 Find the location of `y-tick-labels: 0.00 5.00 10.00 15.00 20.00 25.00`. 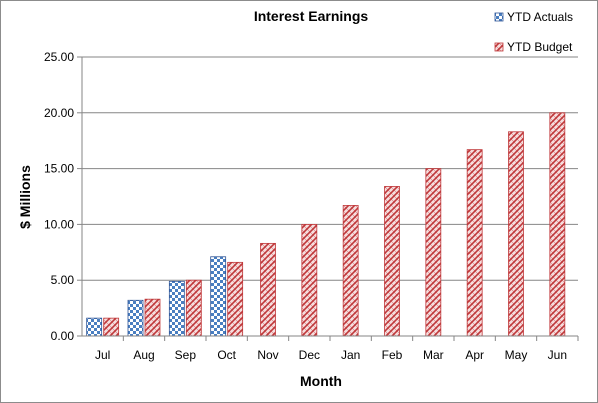

y-tick-labels: 0.00 5.00 10.00 15.00 20.00 25.00 is located at coordinates (59, 196).